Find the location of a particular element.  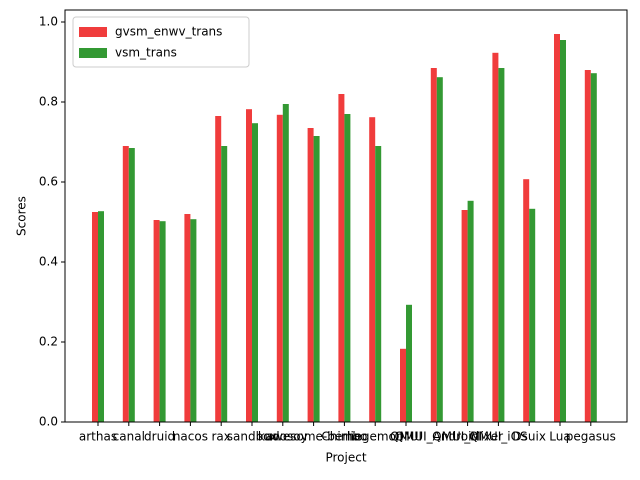

x-tick-label: Lua is located at coordinates (559, 437).